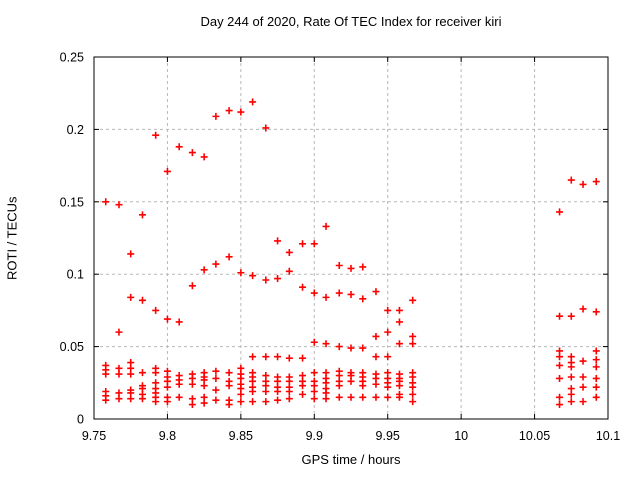 Image resolution: width=640 pixels, height=480 pixels. What do you see at coordinates (72, 347) in the screenshot?
I see `y-tick-label: 0.05` at bounding box center [72, 347].